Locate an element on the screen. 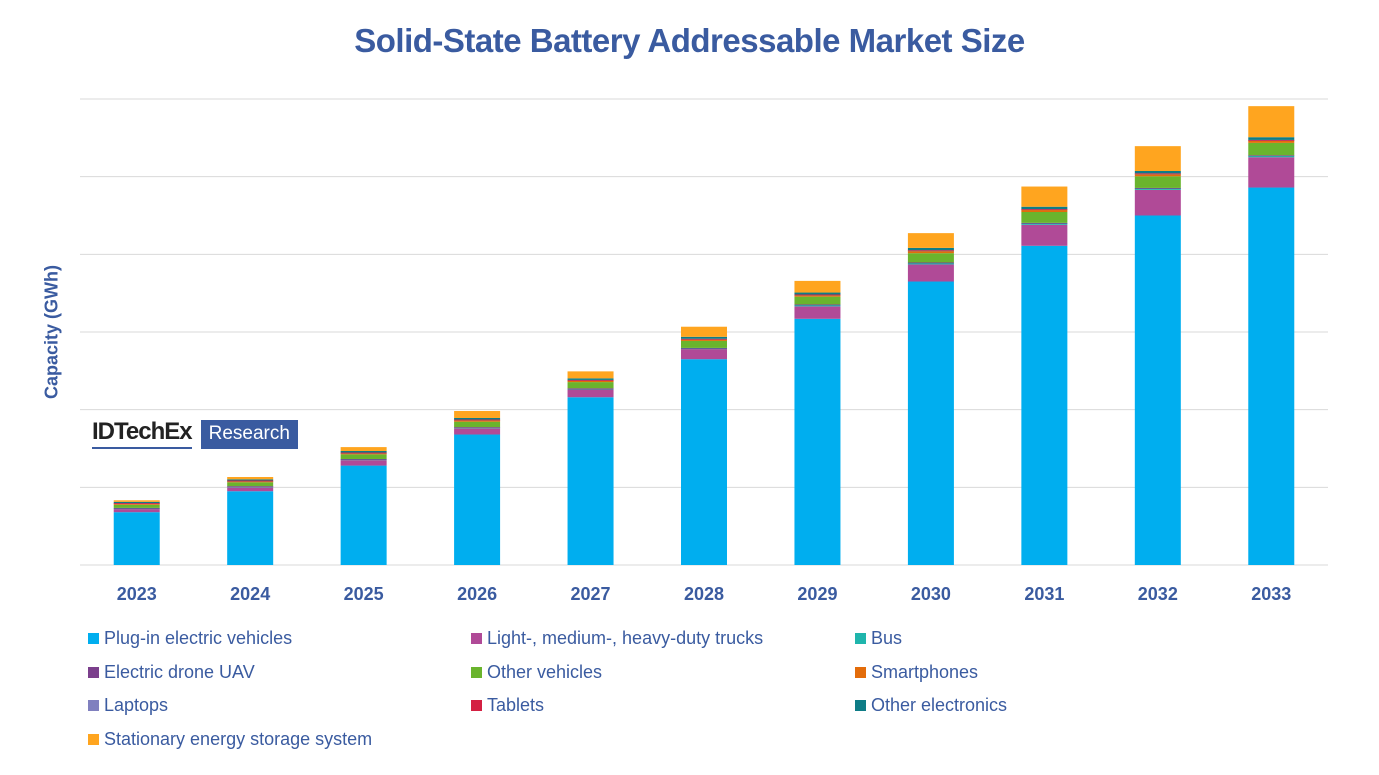  bar-segment-2029-other-vehicles is located at coordinates (817, 300).